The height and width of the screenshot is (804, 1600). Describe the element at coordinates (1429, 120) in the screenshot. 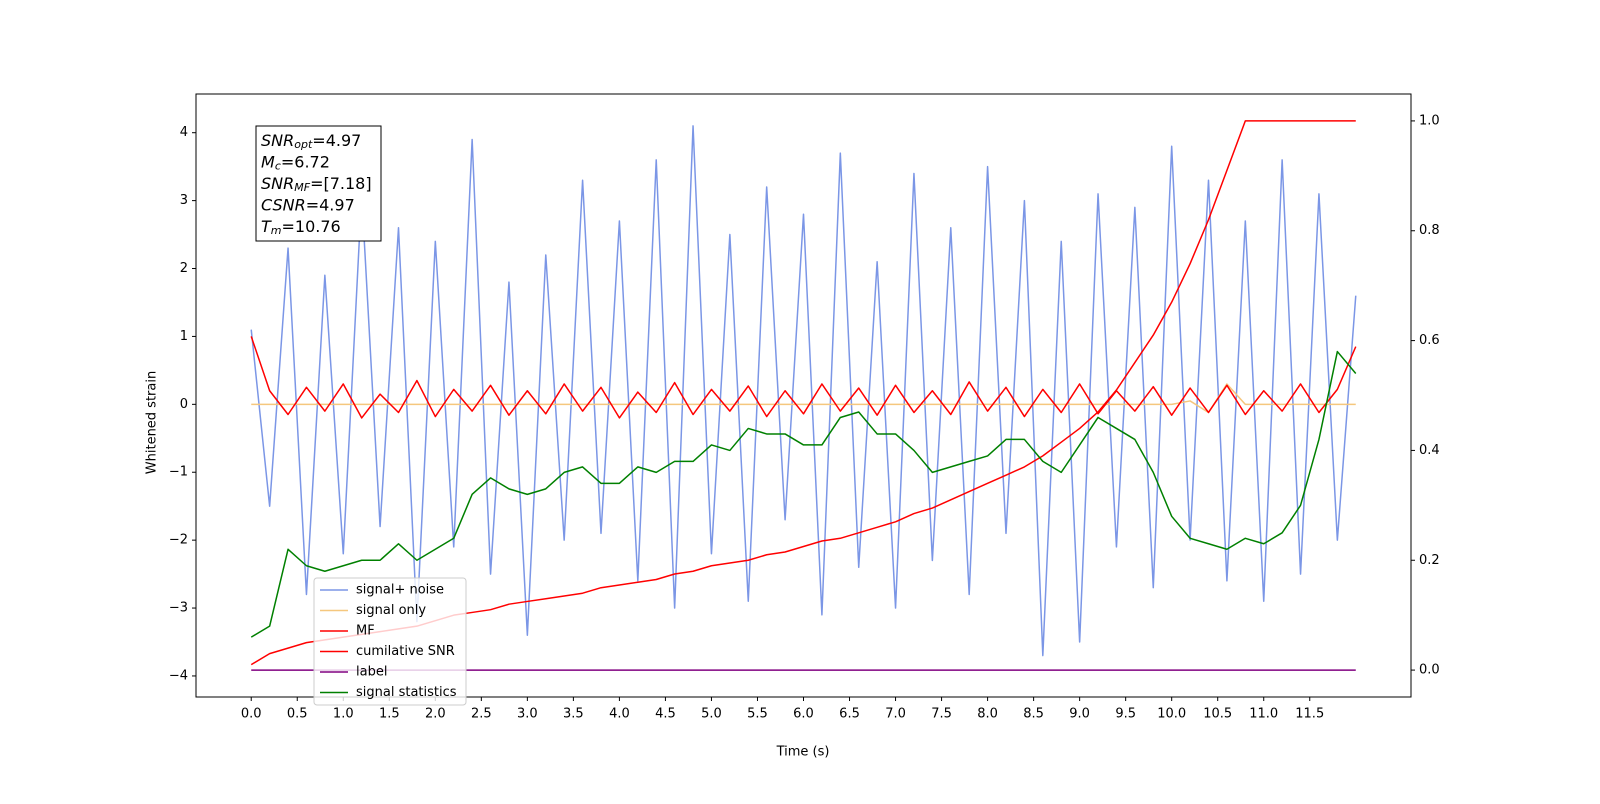

I see `y2-tick-label: 1.0` at that location.